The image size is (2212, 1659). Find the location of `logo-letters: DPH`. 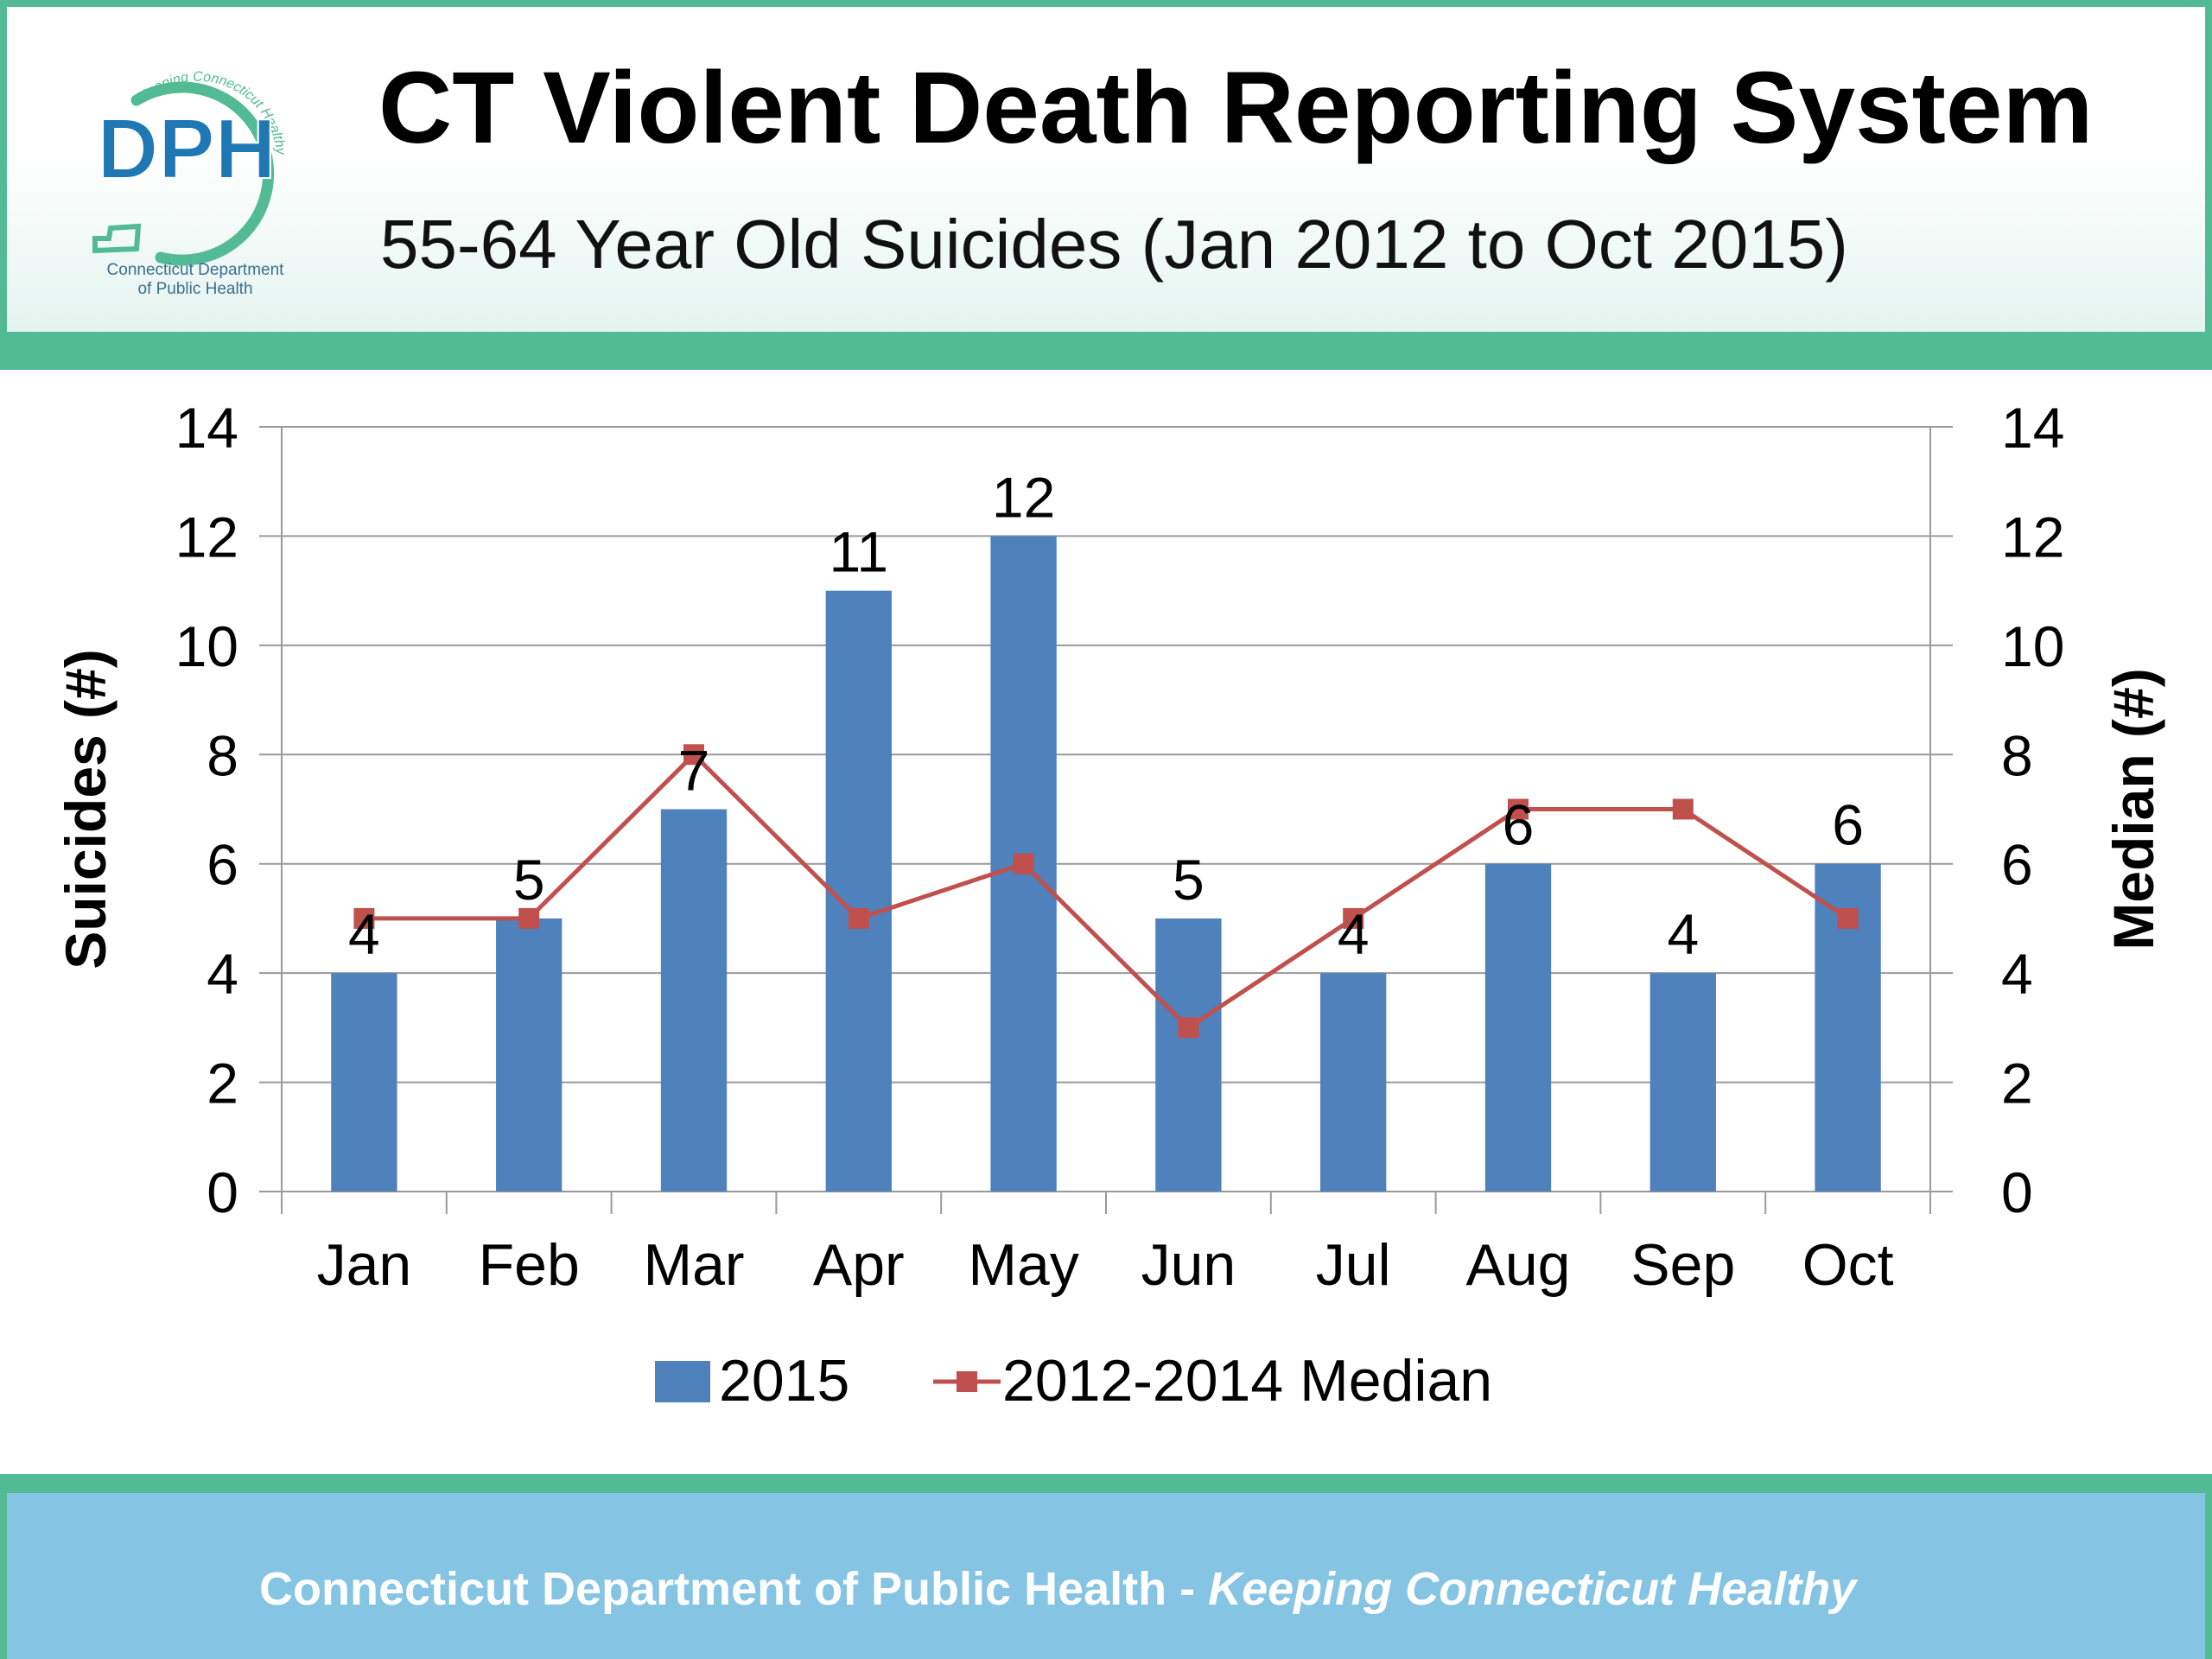

logo-letters: DPH is located at coordinates (187, 148).